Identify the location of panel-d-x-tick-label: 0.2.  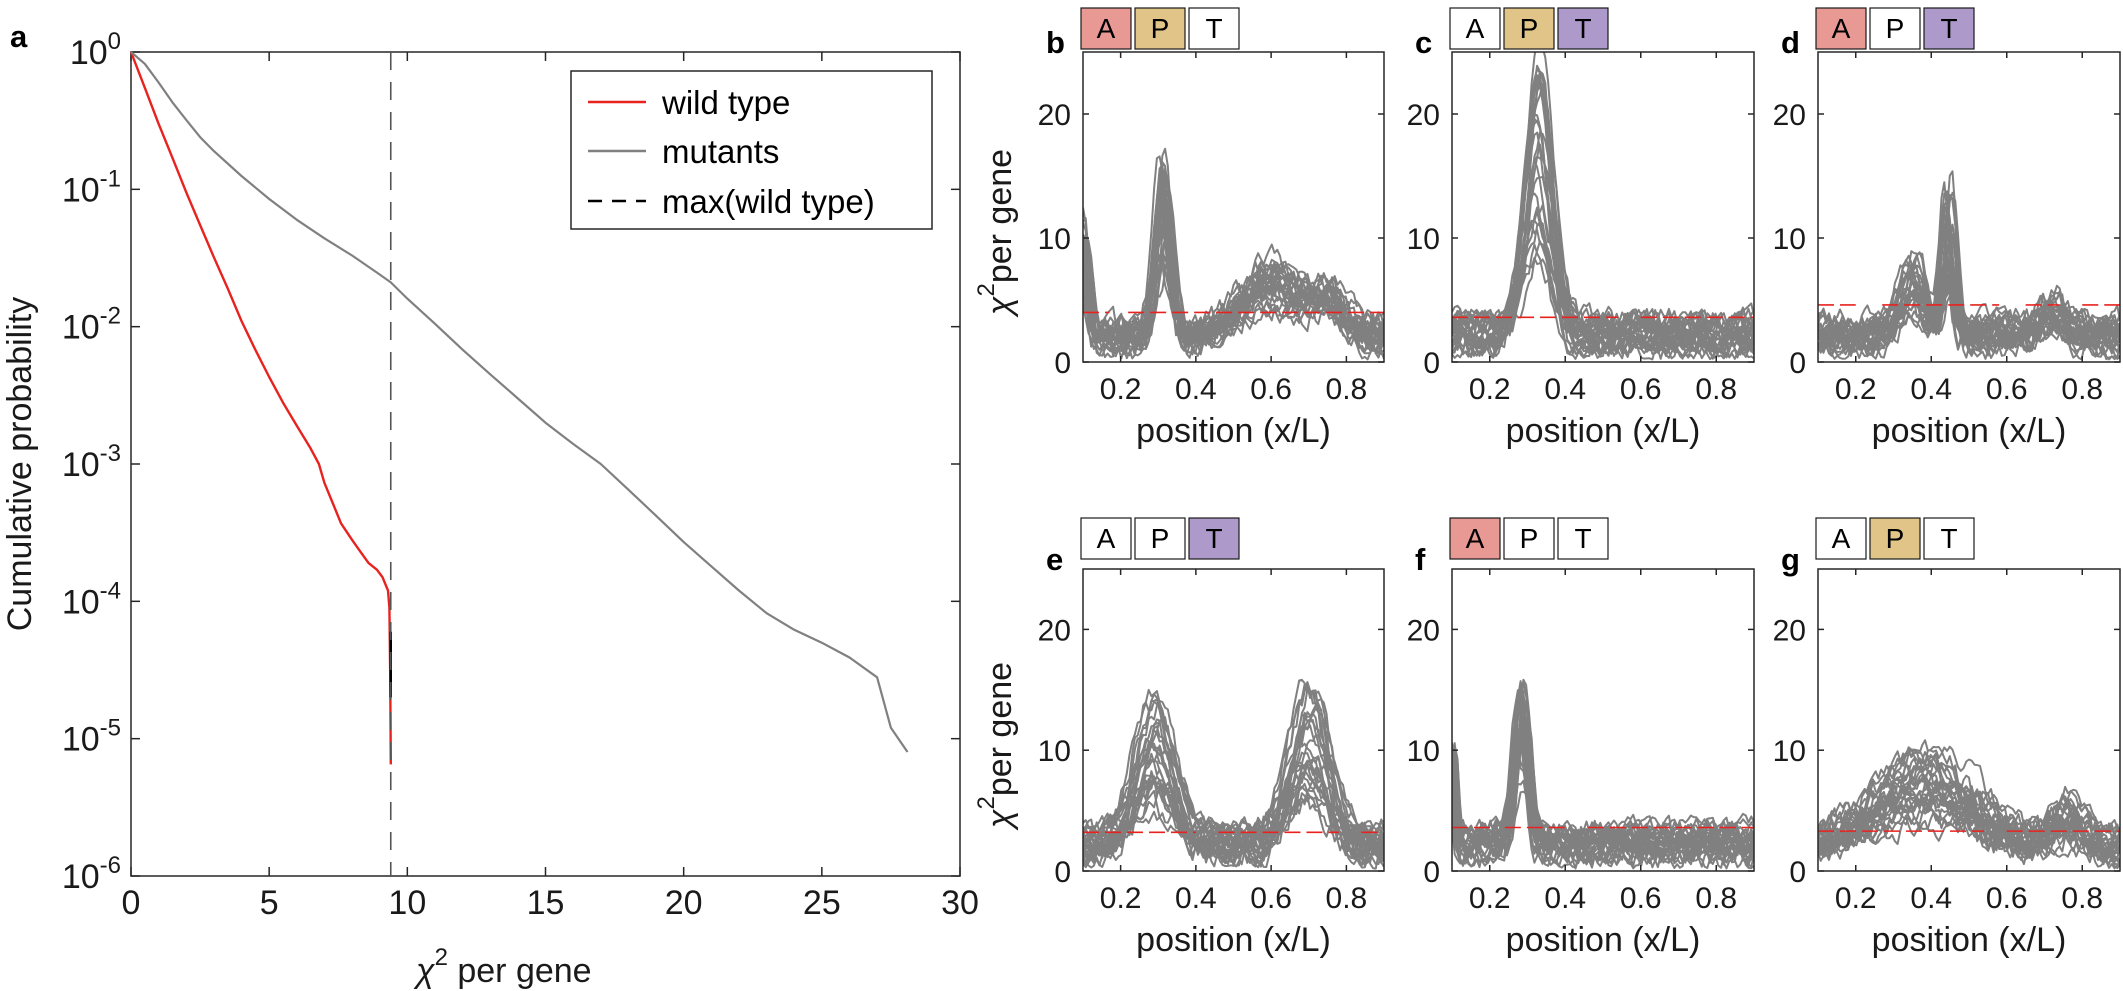
(1856, 389).